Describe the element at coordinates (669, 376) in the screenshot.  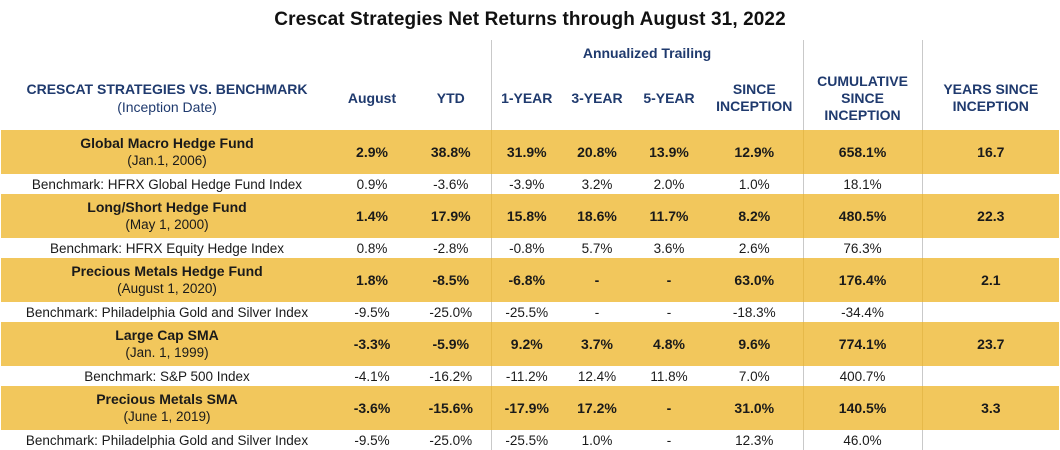
I see `benchmark-5-year: 11.8%` at that location.